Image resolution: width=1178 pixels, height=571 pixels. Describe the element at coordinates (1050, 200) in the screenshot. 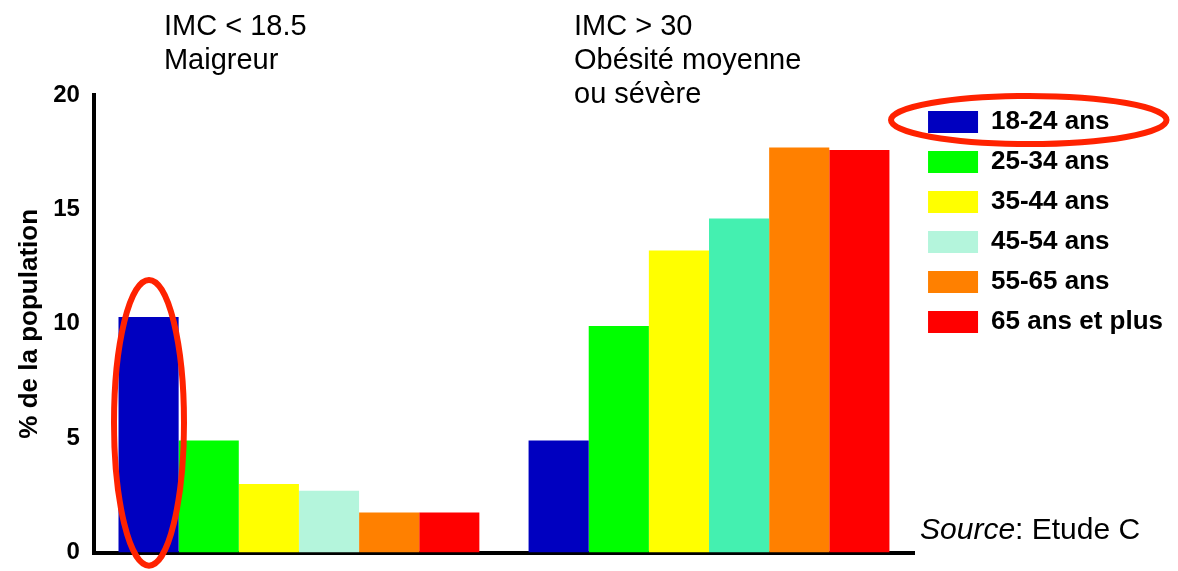

I see `legend-label: 35-44 ans` at that location.